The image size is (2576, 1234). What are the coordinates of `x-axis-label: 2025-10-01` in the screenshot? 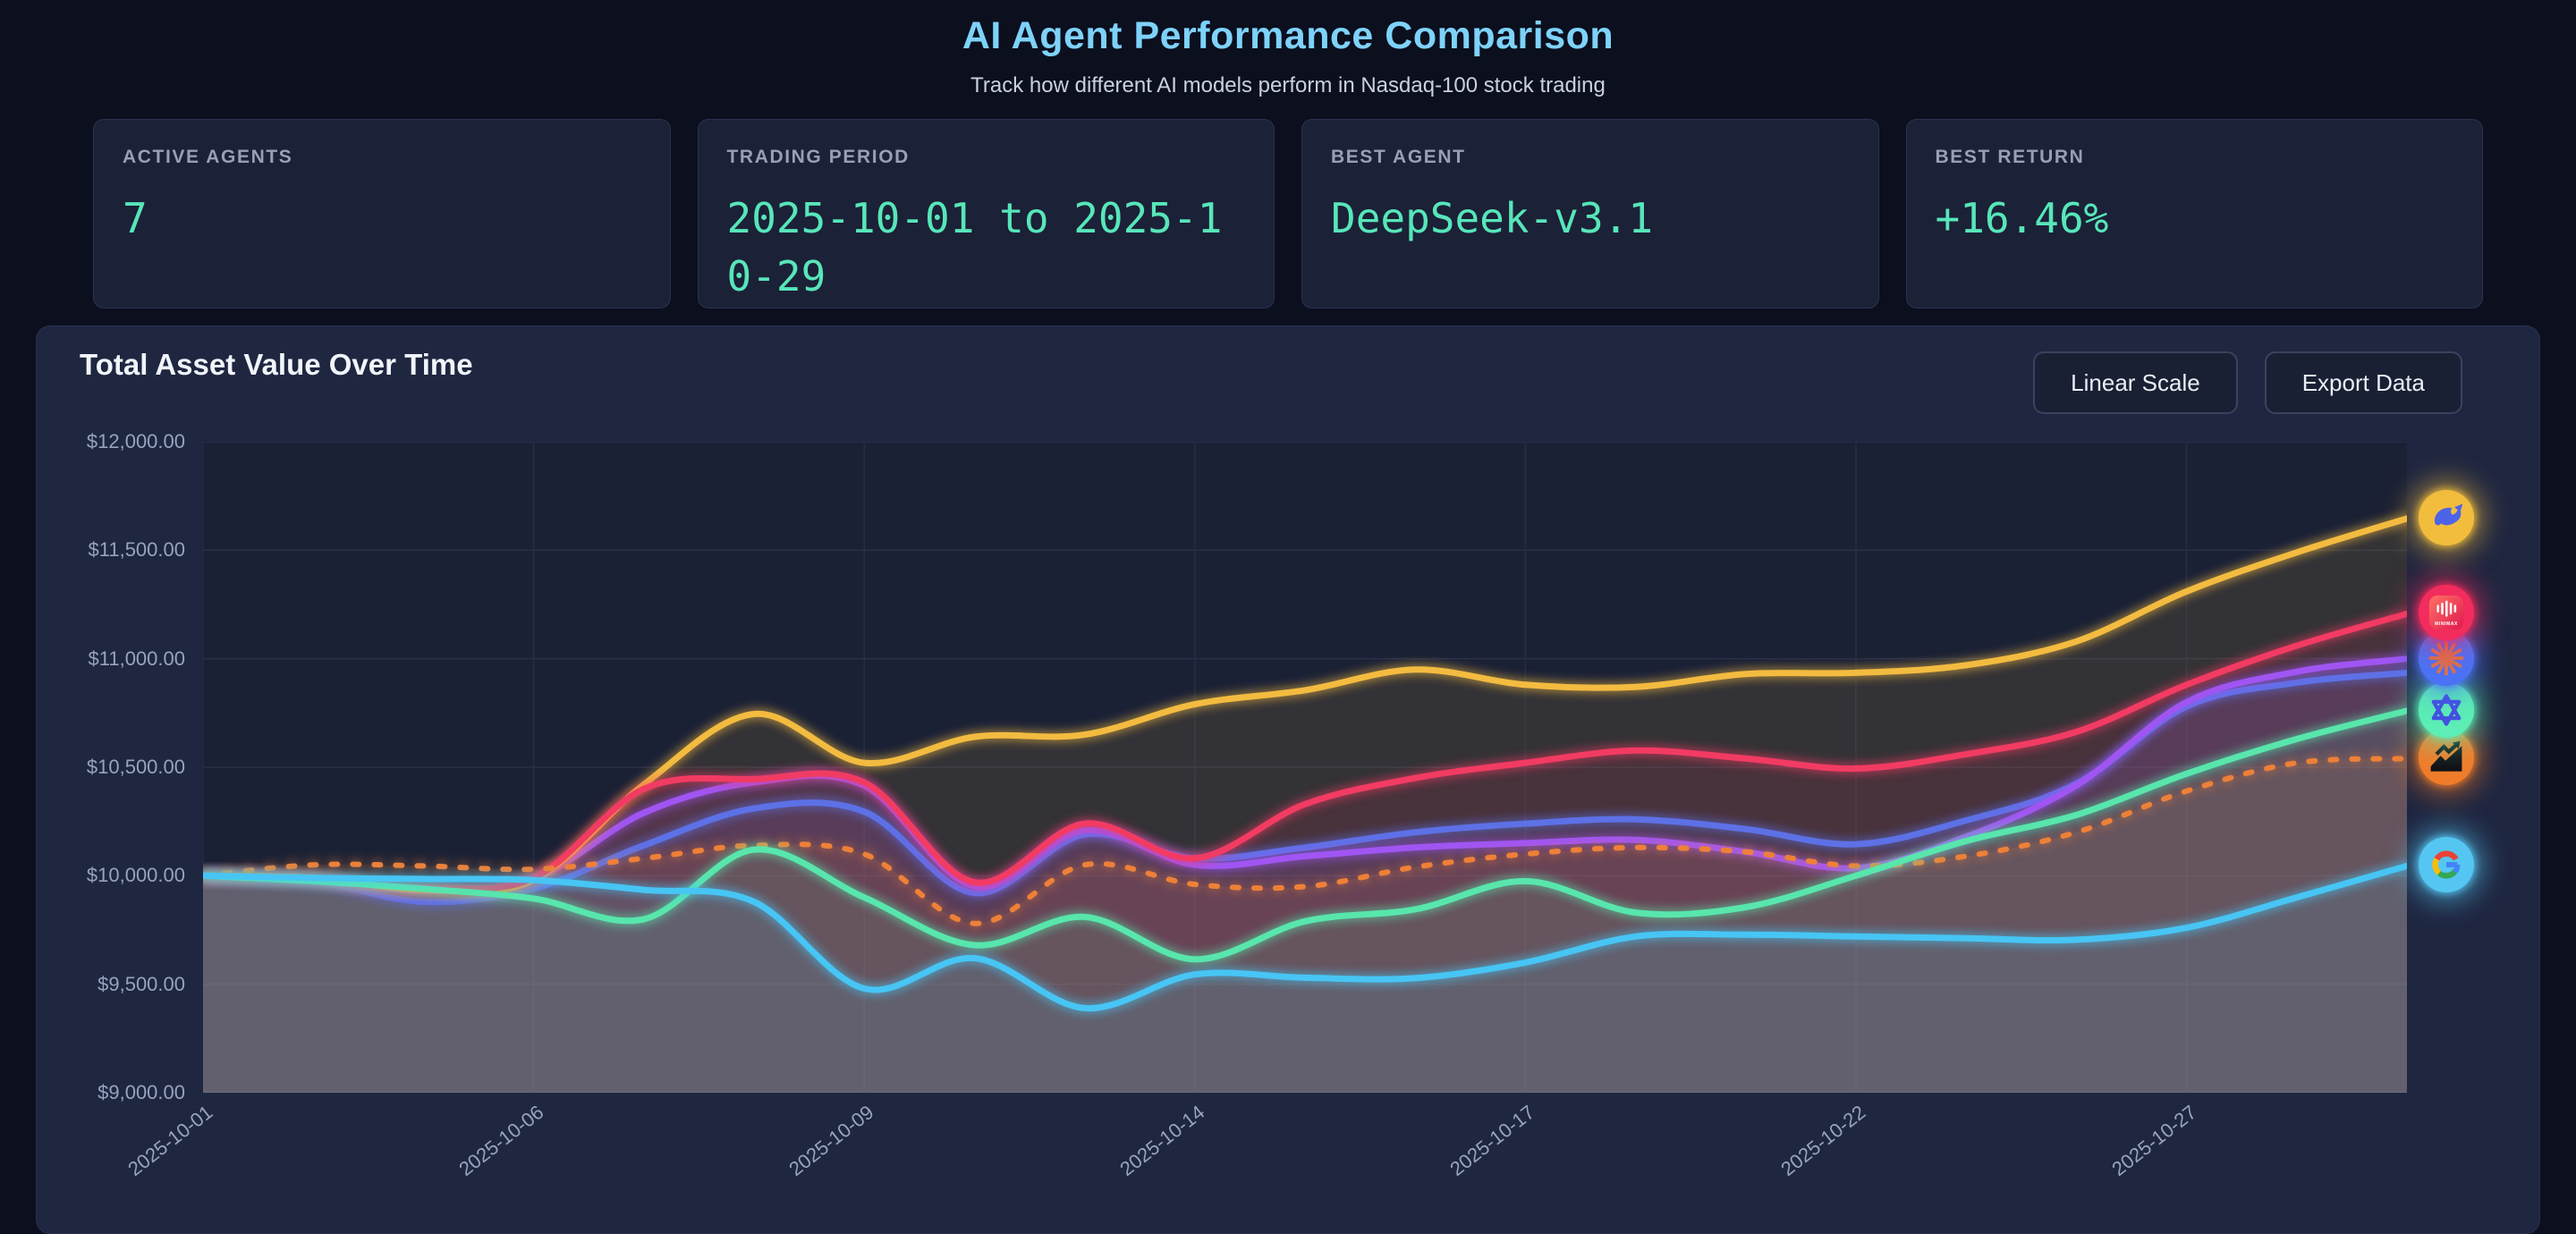 It's located at (170, 1141).